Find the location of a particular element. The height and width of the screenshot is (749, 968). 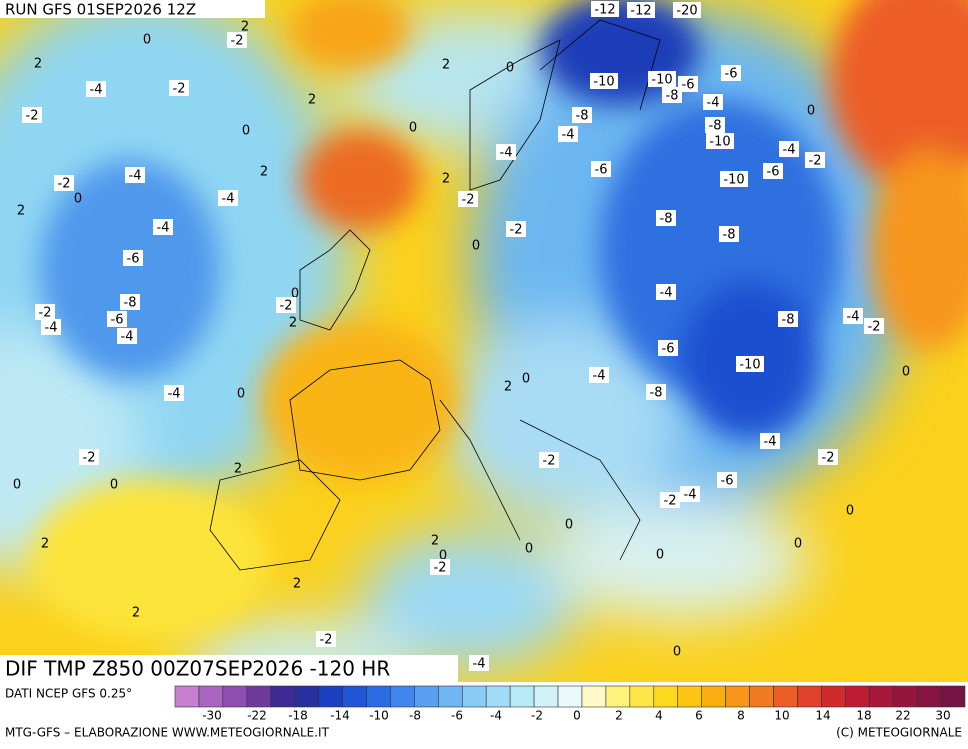

header-box is located at coordinates (132, 9).